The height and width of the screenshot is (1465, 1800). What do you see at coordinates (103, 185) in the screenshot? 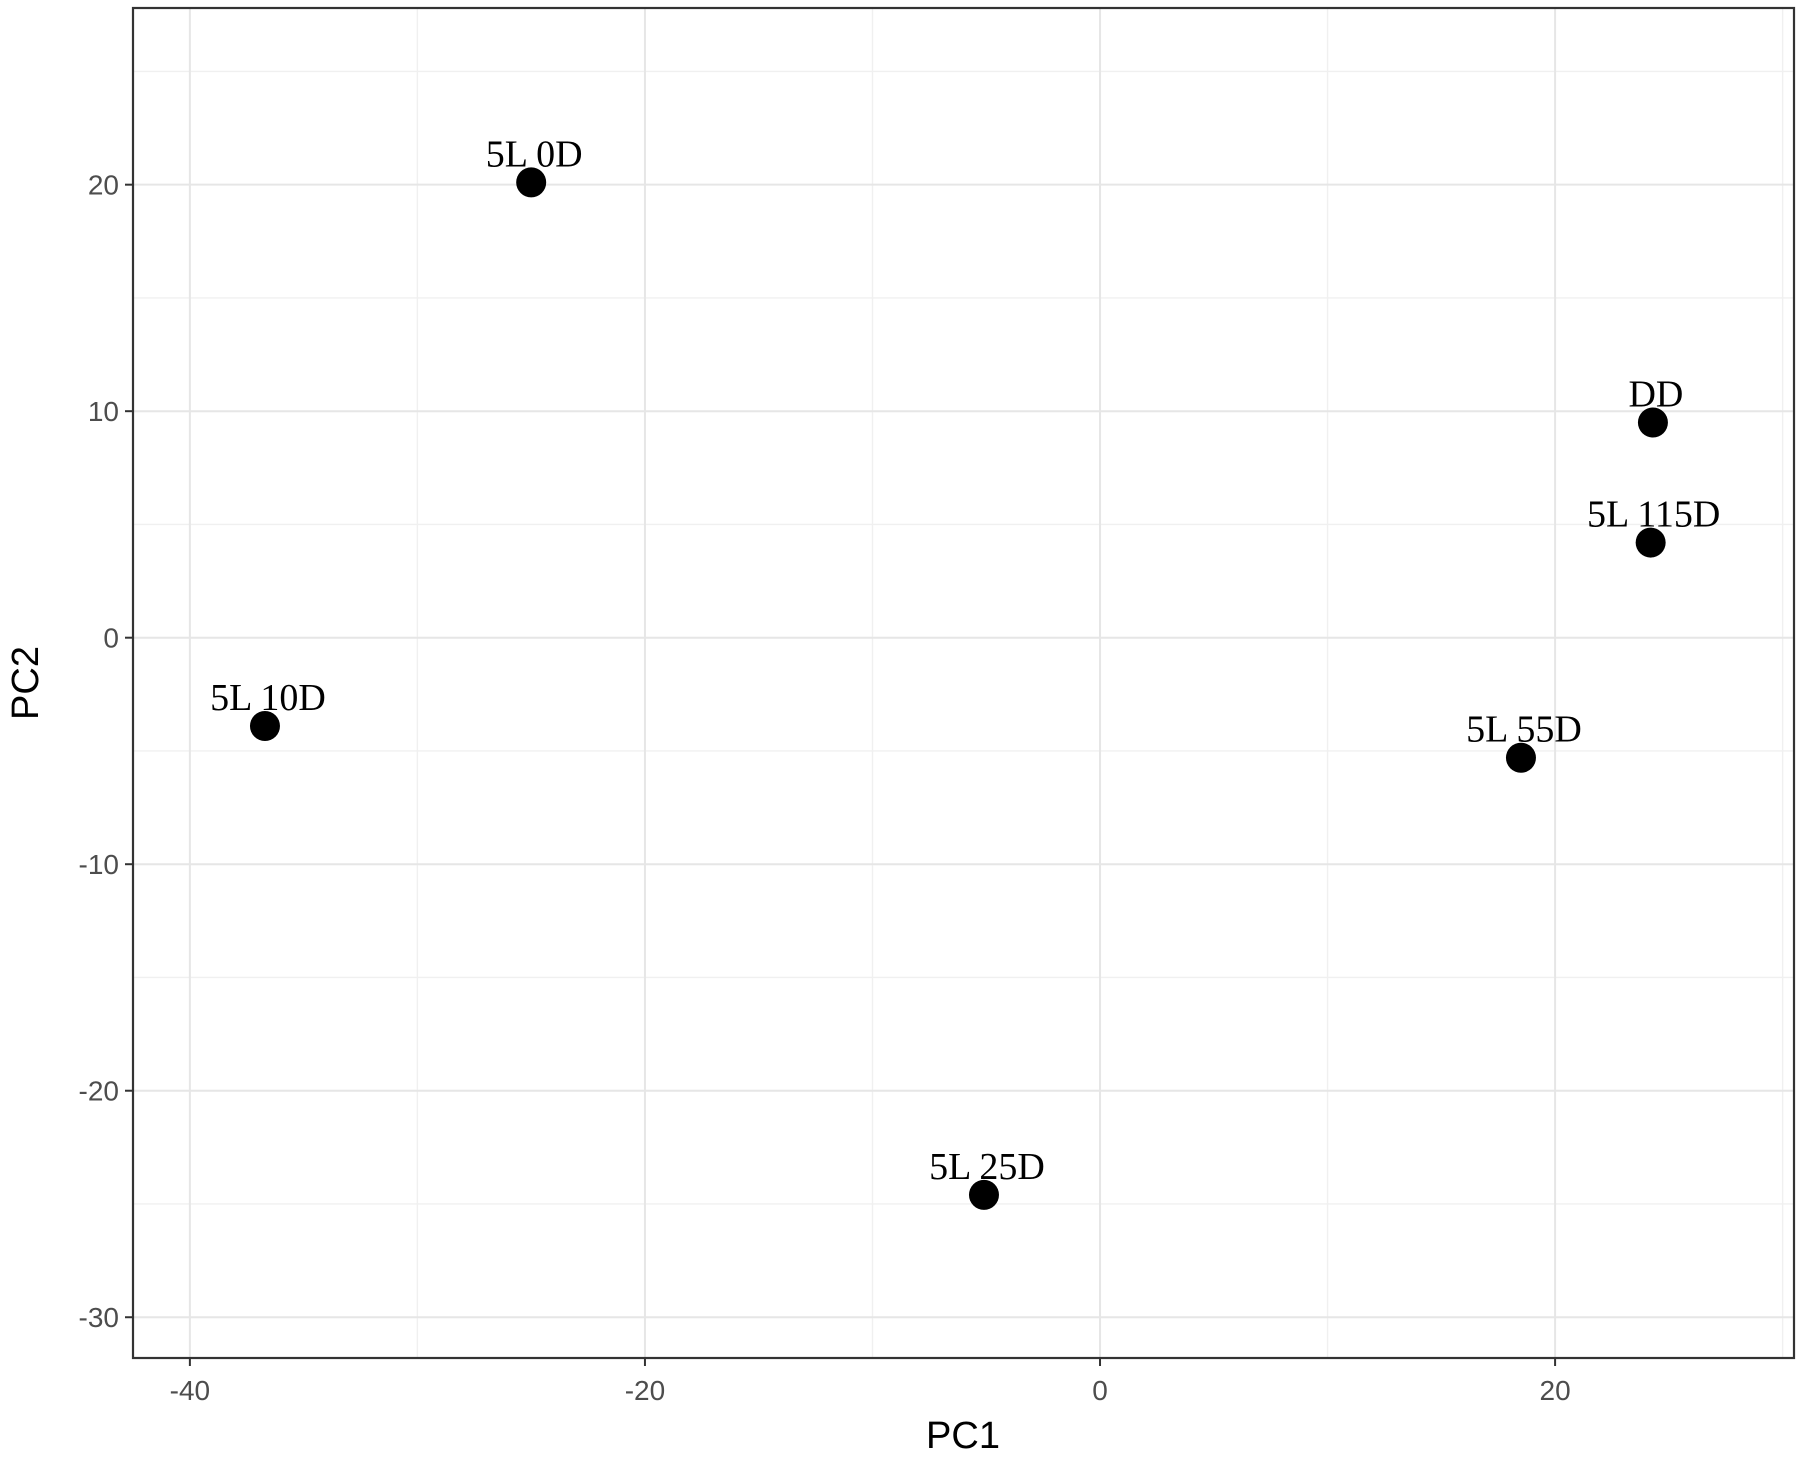
I see `y-tick-label: 20` at bounding box center [103, 185].